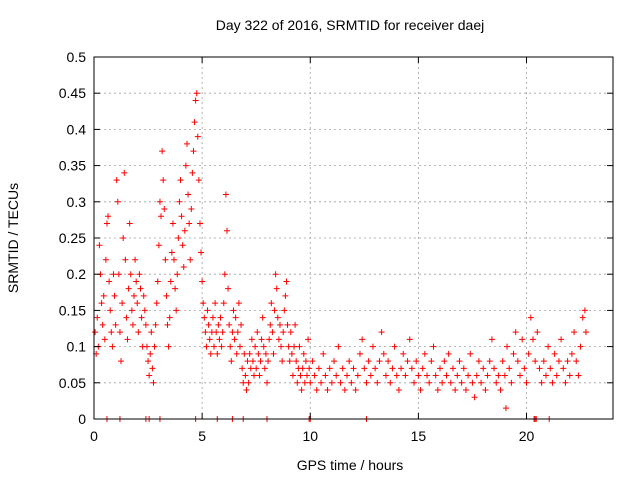  What do you see at coordinates (82, 419) in the screenshot?
I see `y-tick-label: 0` at bounding box center [82, 419].